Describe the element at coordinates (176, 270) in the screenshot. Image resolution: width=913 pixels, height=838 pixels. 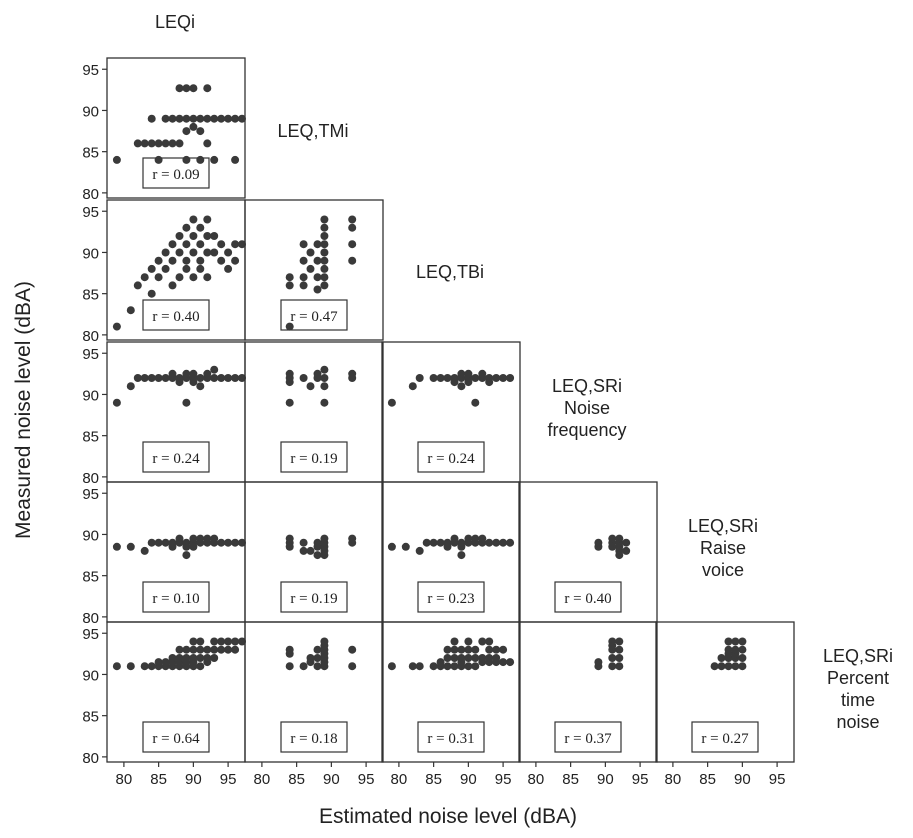
I see `panel-r1-c0: r = 0.40` at that location.